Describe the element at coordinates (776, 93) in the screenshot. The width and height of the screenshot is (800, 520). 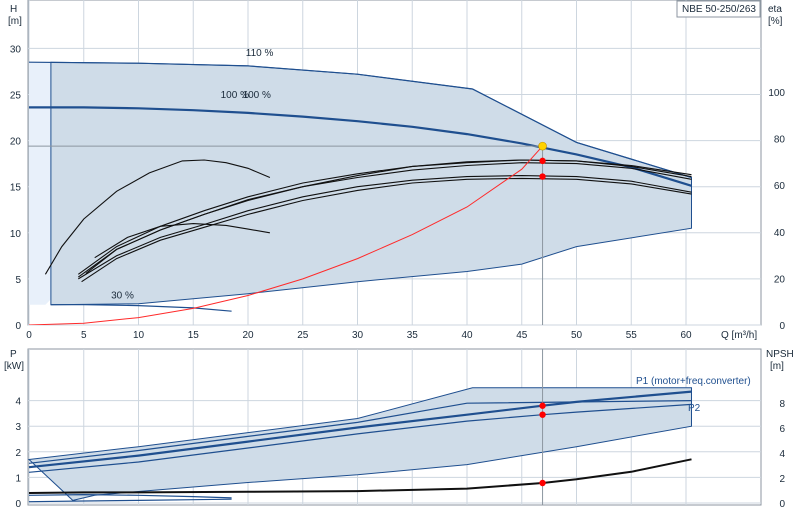
I see `y2-tick-5: 100` at that location.